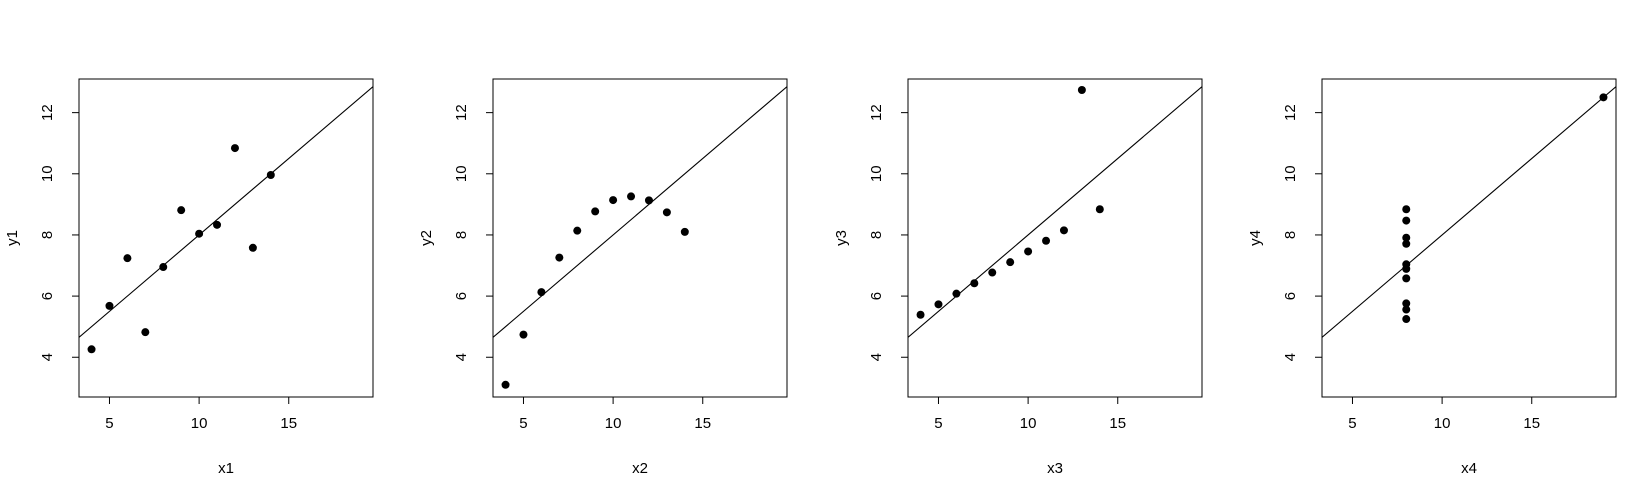 The image size is (1650, 495). What do you see at coordinates (12, 238) in the screenshot?
I see `y-axis-title: y1` at bounding box center [12, 238].